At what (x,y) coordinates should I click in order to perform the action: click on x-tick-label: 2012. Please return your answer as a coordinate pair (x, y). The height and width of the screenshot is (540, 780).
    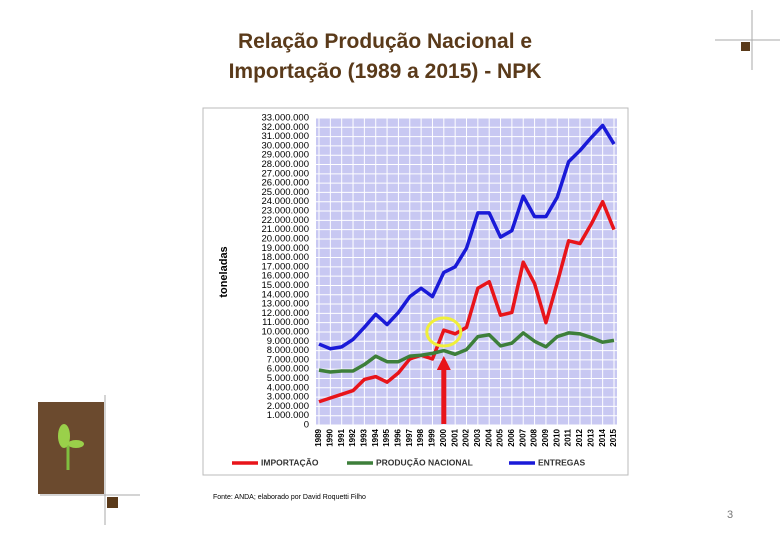
    Looking at the image, I should click on (579, 437).